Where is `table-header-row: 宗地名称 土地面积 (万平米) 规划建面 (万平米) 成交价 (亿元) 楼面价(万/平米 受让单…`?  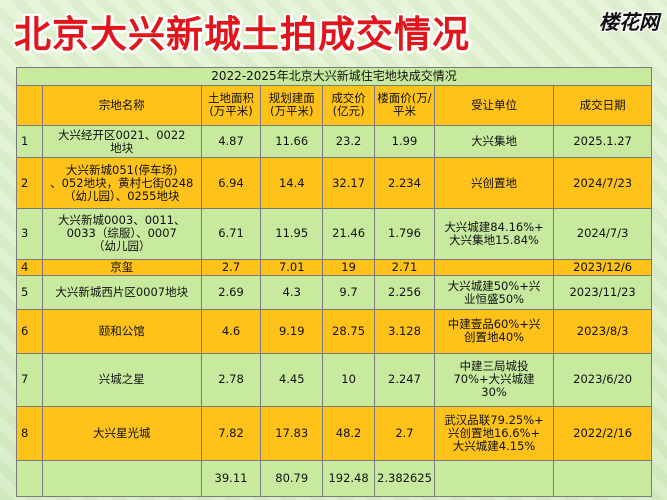 table-header-row: 宗地名称 土地面积 (万平米) 规划建面 (万平米) 成交价 (亿元) 楼面价(万/平米 受让单… is located at coordinates (334, 105).